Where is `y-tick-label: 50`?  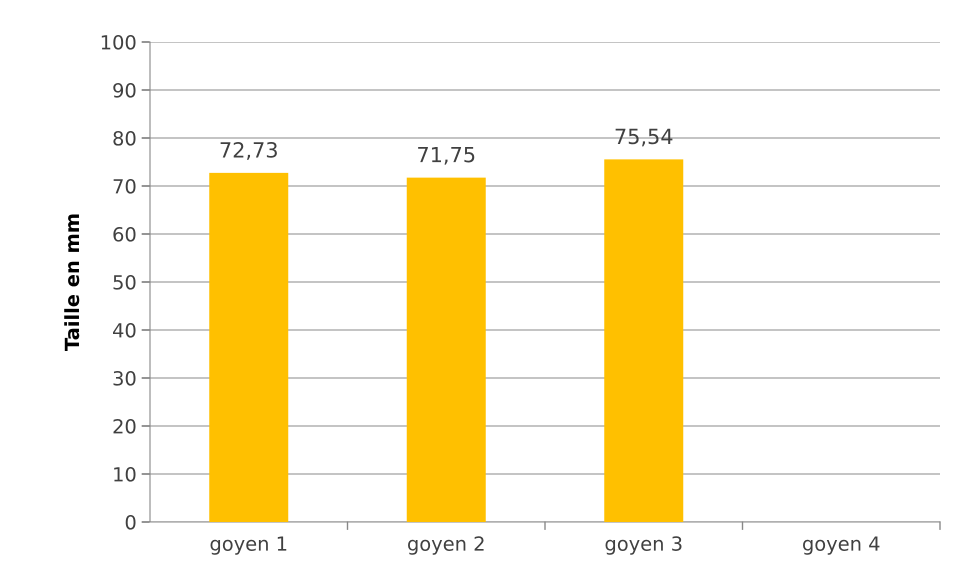 y-tick-label: 50 is located at coordinates (125, 282).